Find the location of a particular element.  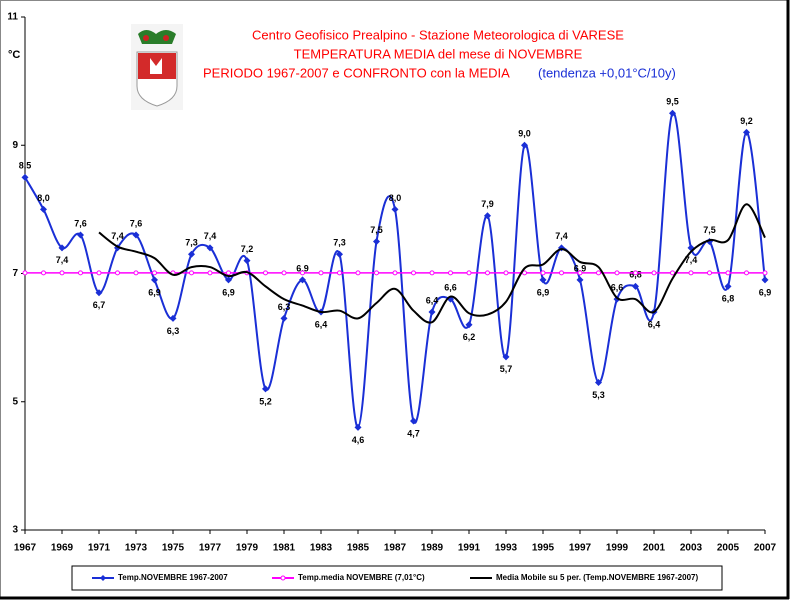

x-tick-label: 1991 is located at coordinates (469, 548).